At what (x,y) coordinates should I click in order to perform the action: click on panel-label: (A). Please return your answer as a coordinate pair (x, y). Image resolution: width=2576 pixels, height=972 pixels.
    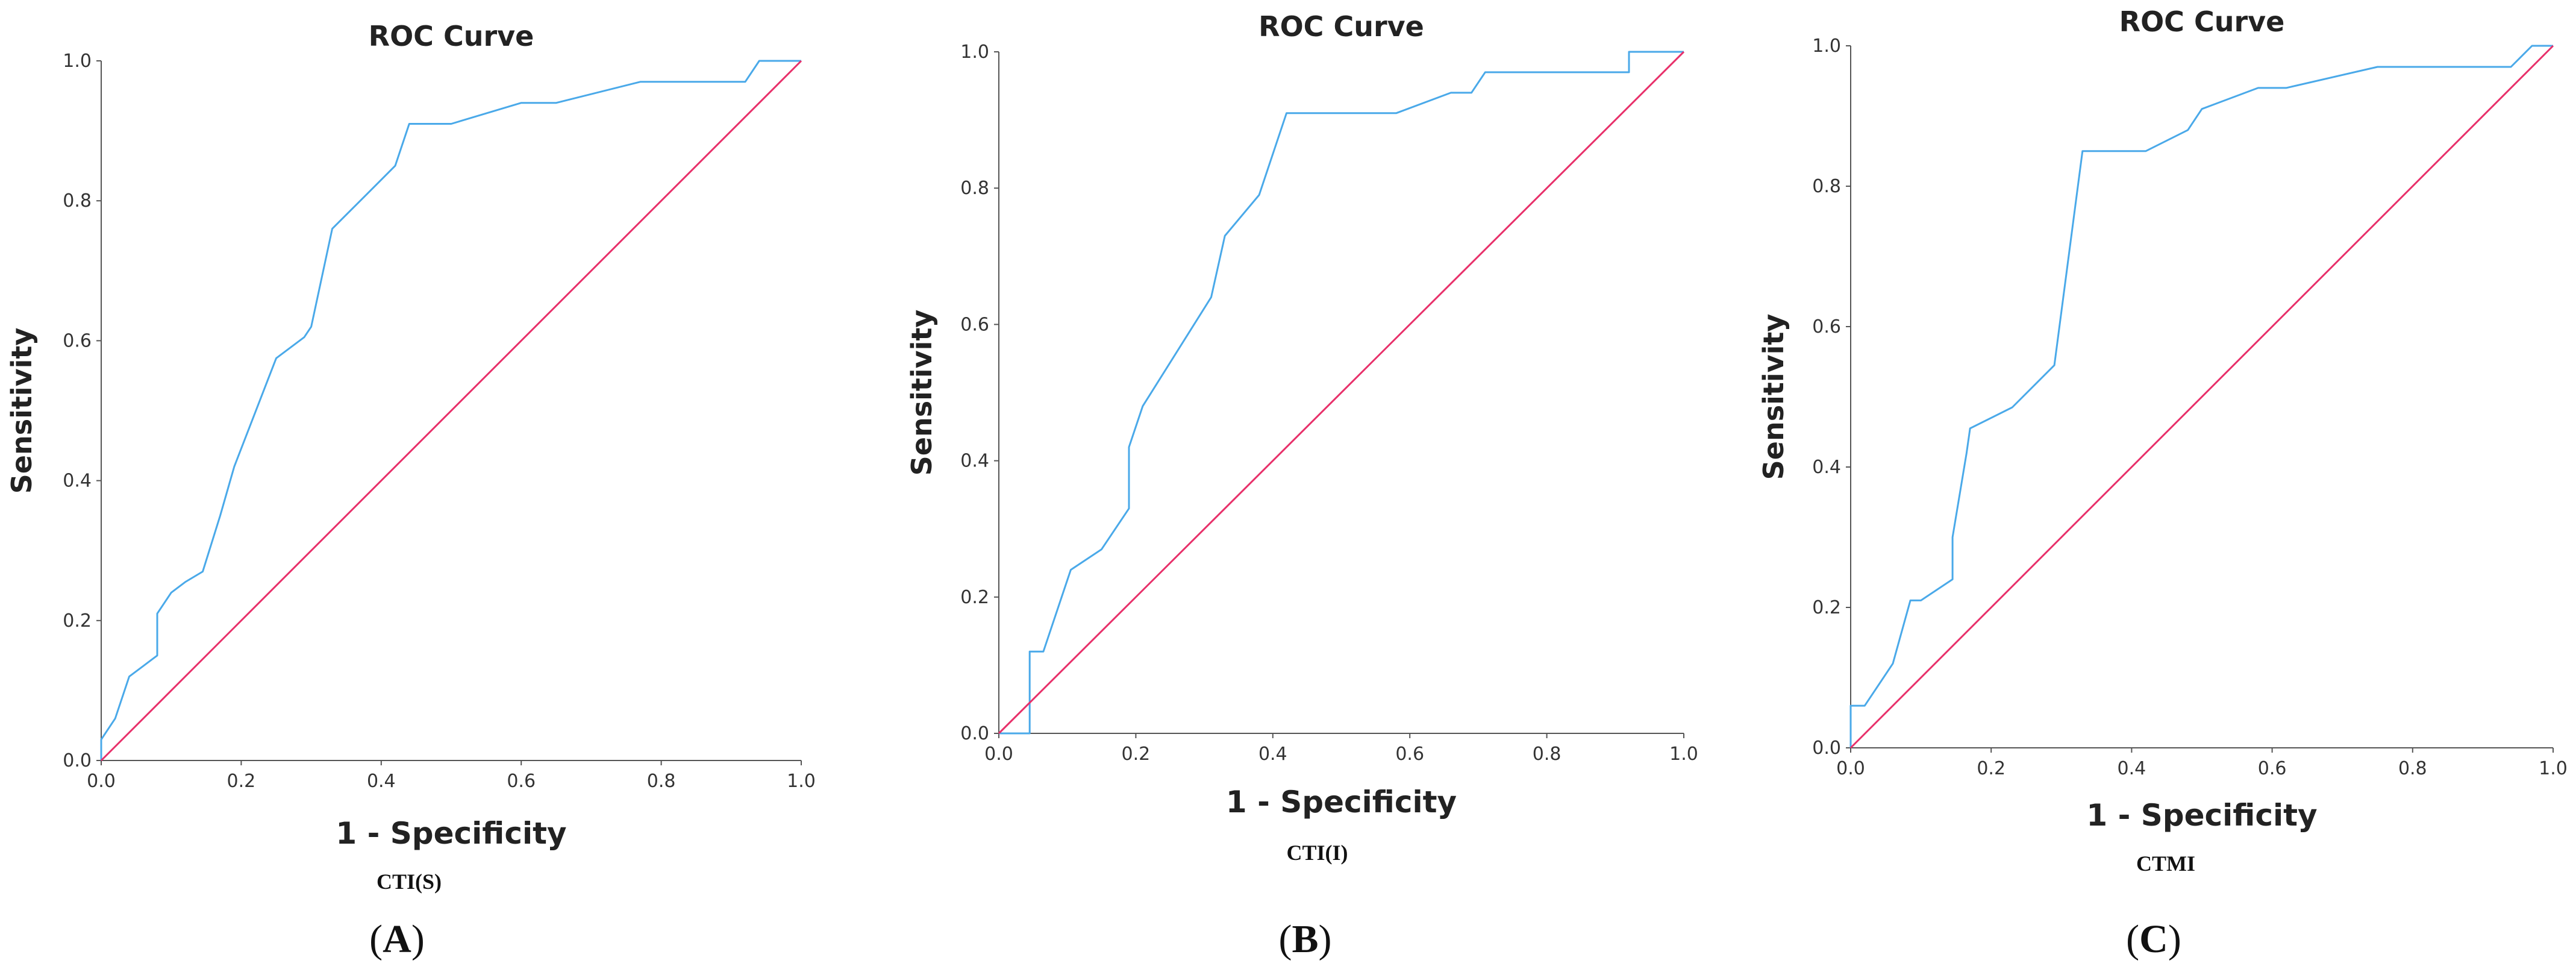
    Looking at the image, I should click on (397, 939).